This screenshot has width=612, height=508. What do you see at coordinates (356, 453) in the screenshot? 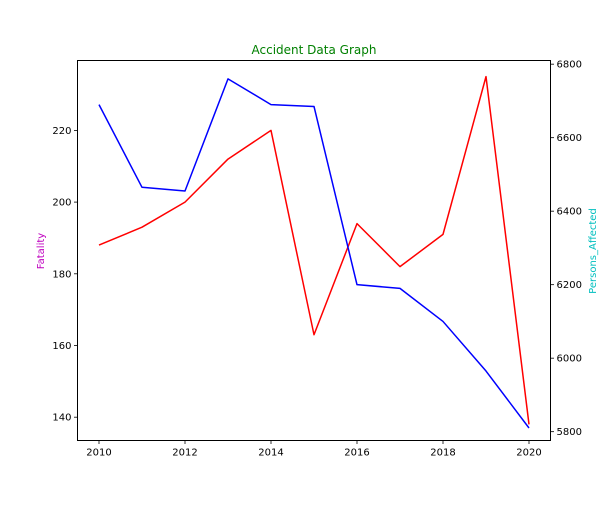
I see `x-tick-label: 2016` at bounding box center [356, 453].